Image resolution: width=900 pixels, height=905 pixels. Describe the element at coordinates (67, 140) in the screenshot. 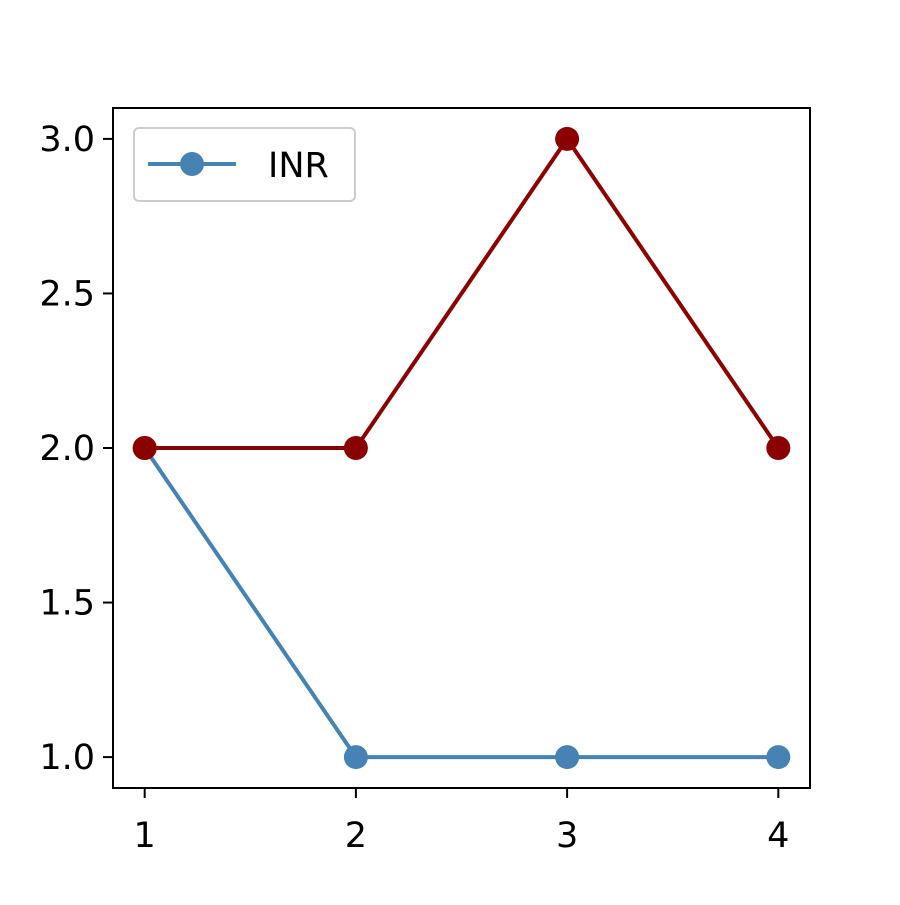

I see `y-tick-label: 3.0` at that location.